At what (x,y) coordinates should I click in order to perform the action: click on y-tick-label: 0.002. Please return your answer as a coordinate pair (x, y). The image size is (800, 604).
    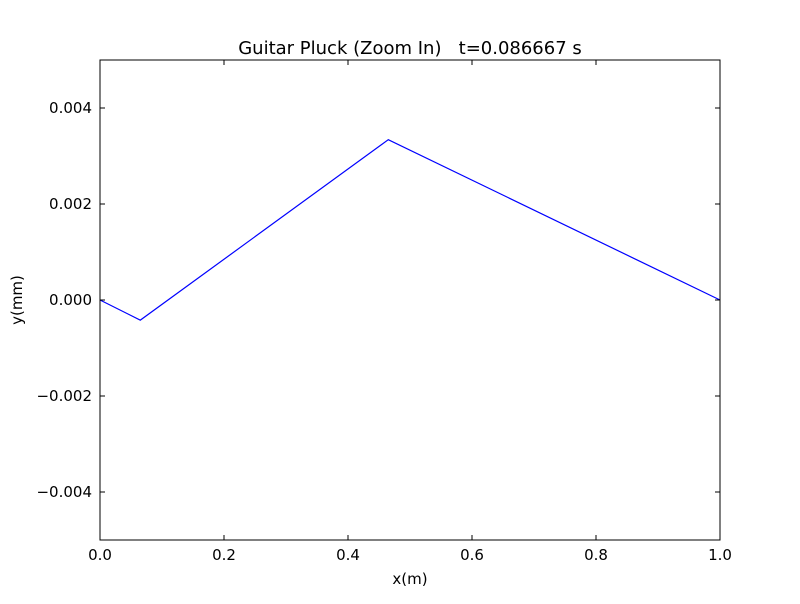
    Looking at the image, I should click on (70, 204).